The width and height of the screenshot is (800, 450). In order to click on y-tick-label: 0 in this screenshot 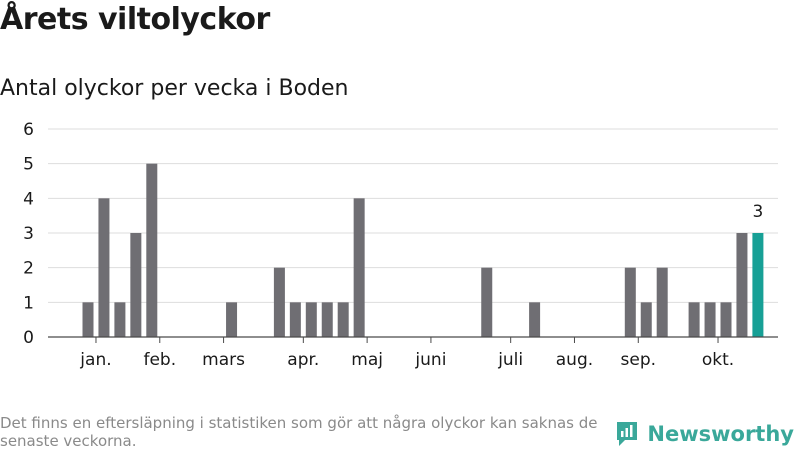, I will do `click(28, 338)`.